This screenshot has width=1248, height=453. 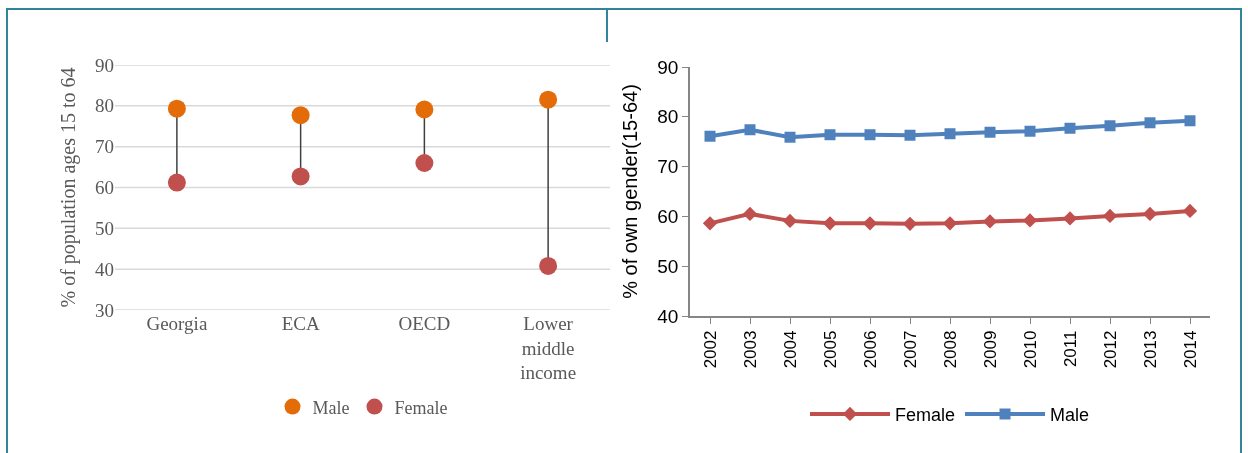 I want to click on y-tick-label: 30, so click(x=104, y=310).